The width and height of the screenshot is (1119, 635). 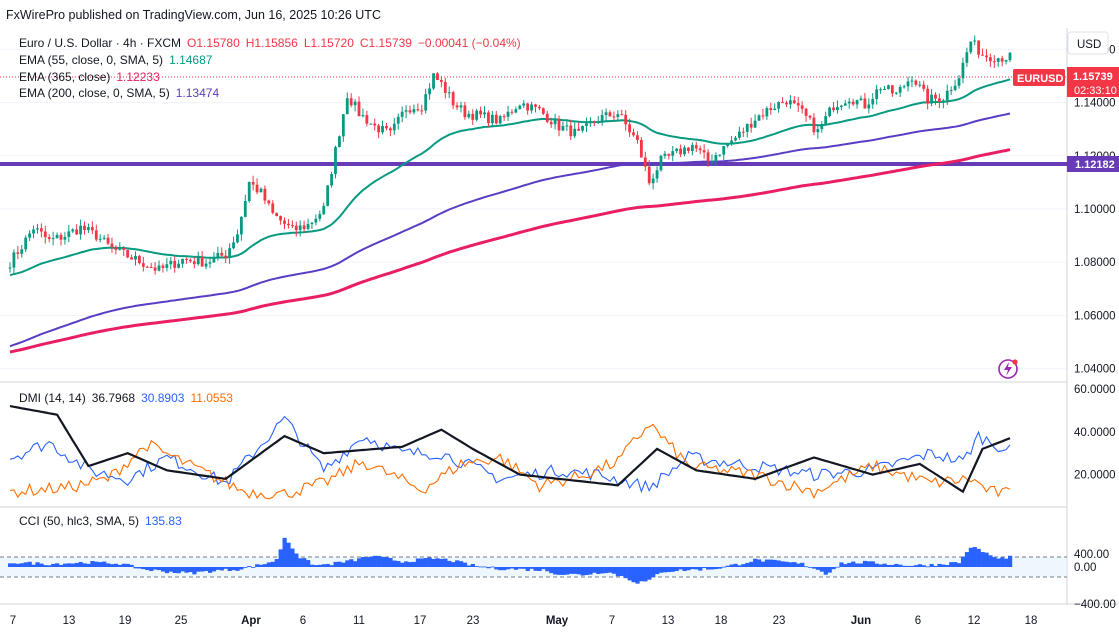 I want to click on time-tick-label: 23, so click(x=473, y=621).